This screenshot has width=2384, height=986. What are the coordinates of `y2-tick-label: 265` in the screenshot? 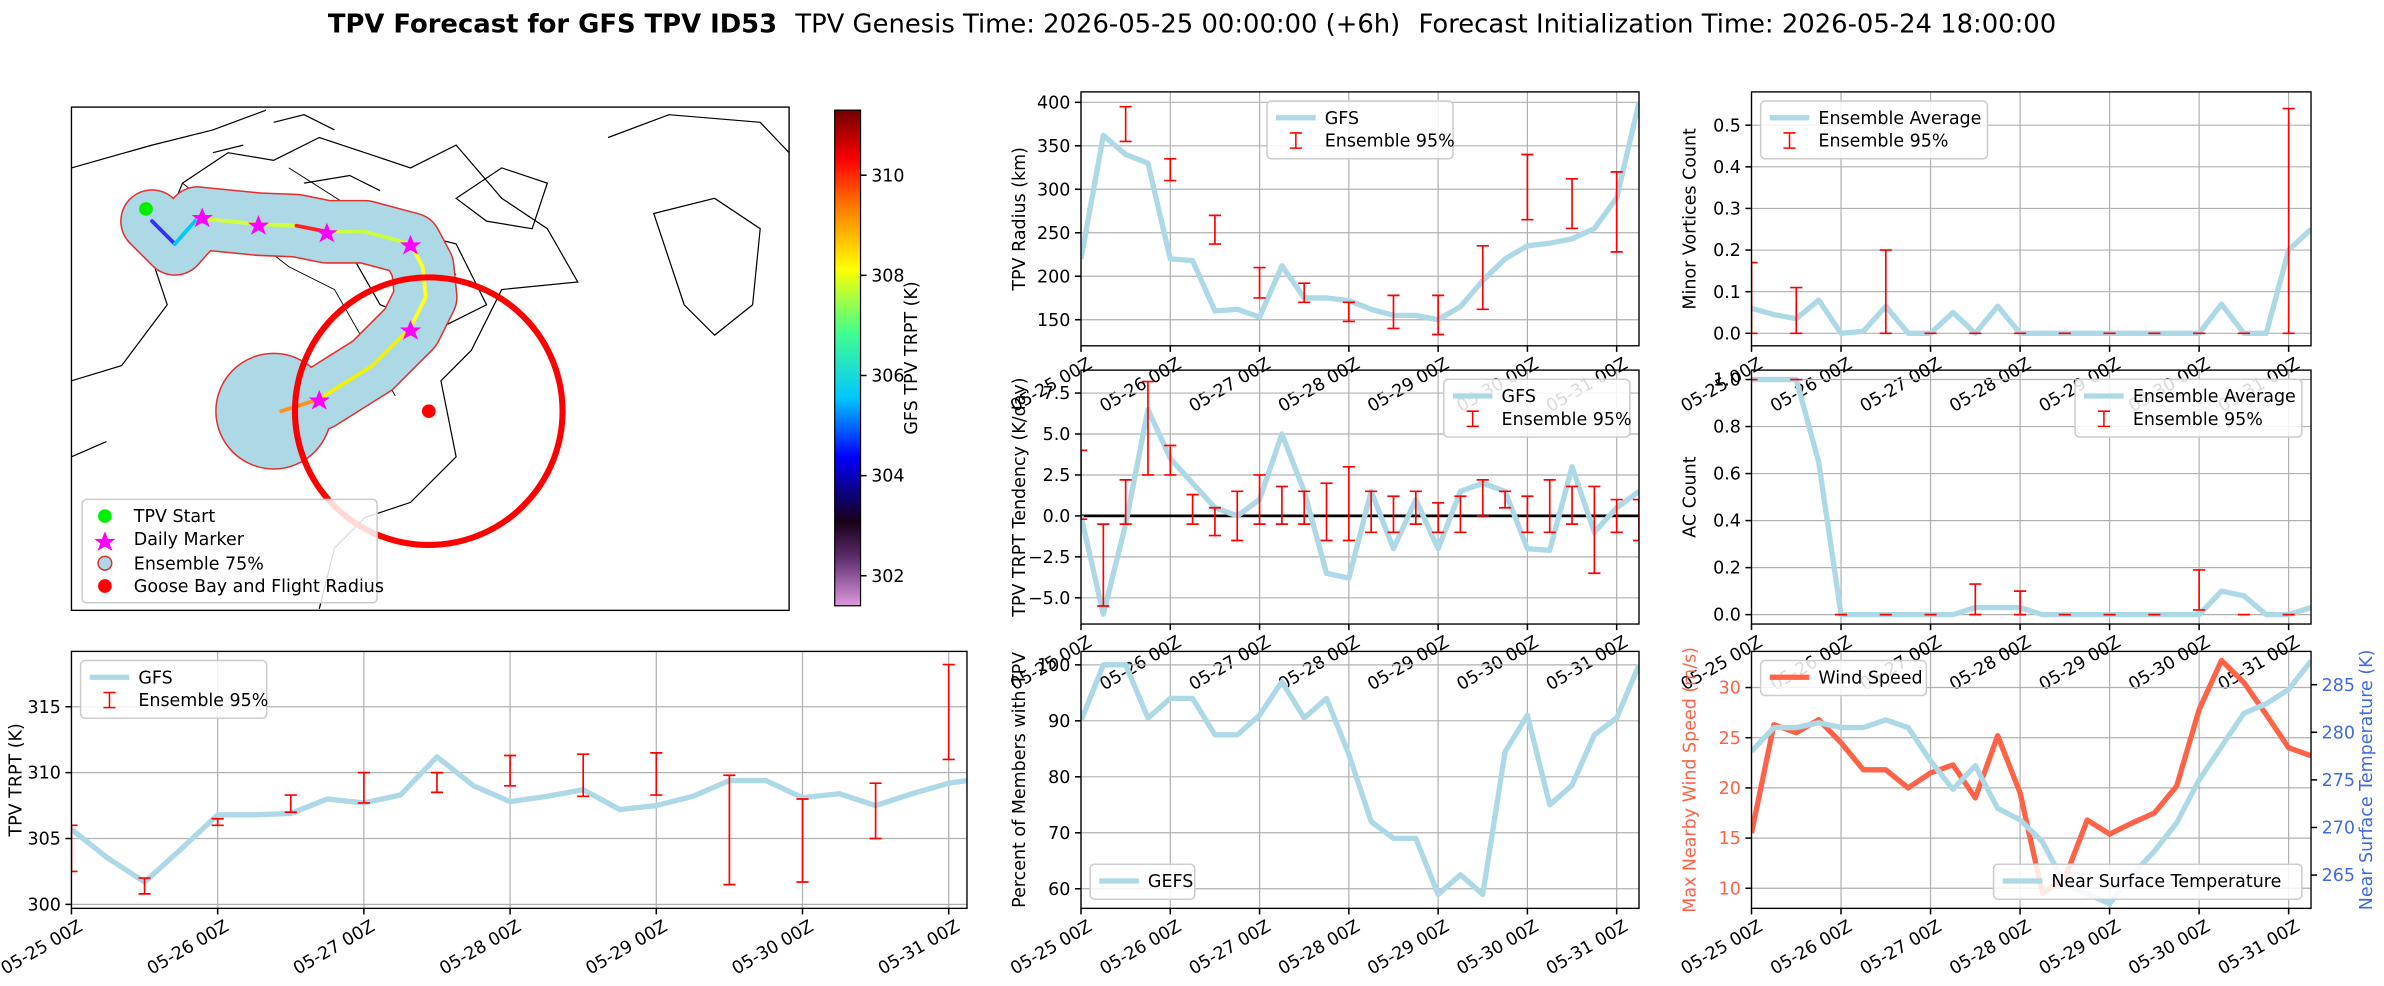 It's located at (2338, 876).